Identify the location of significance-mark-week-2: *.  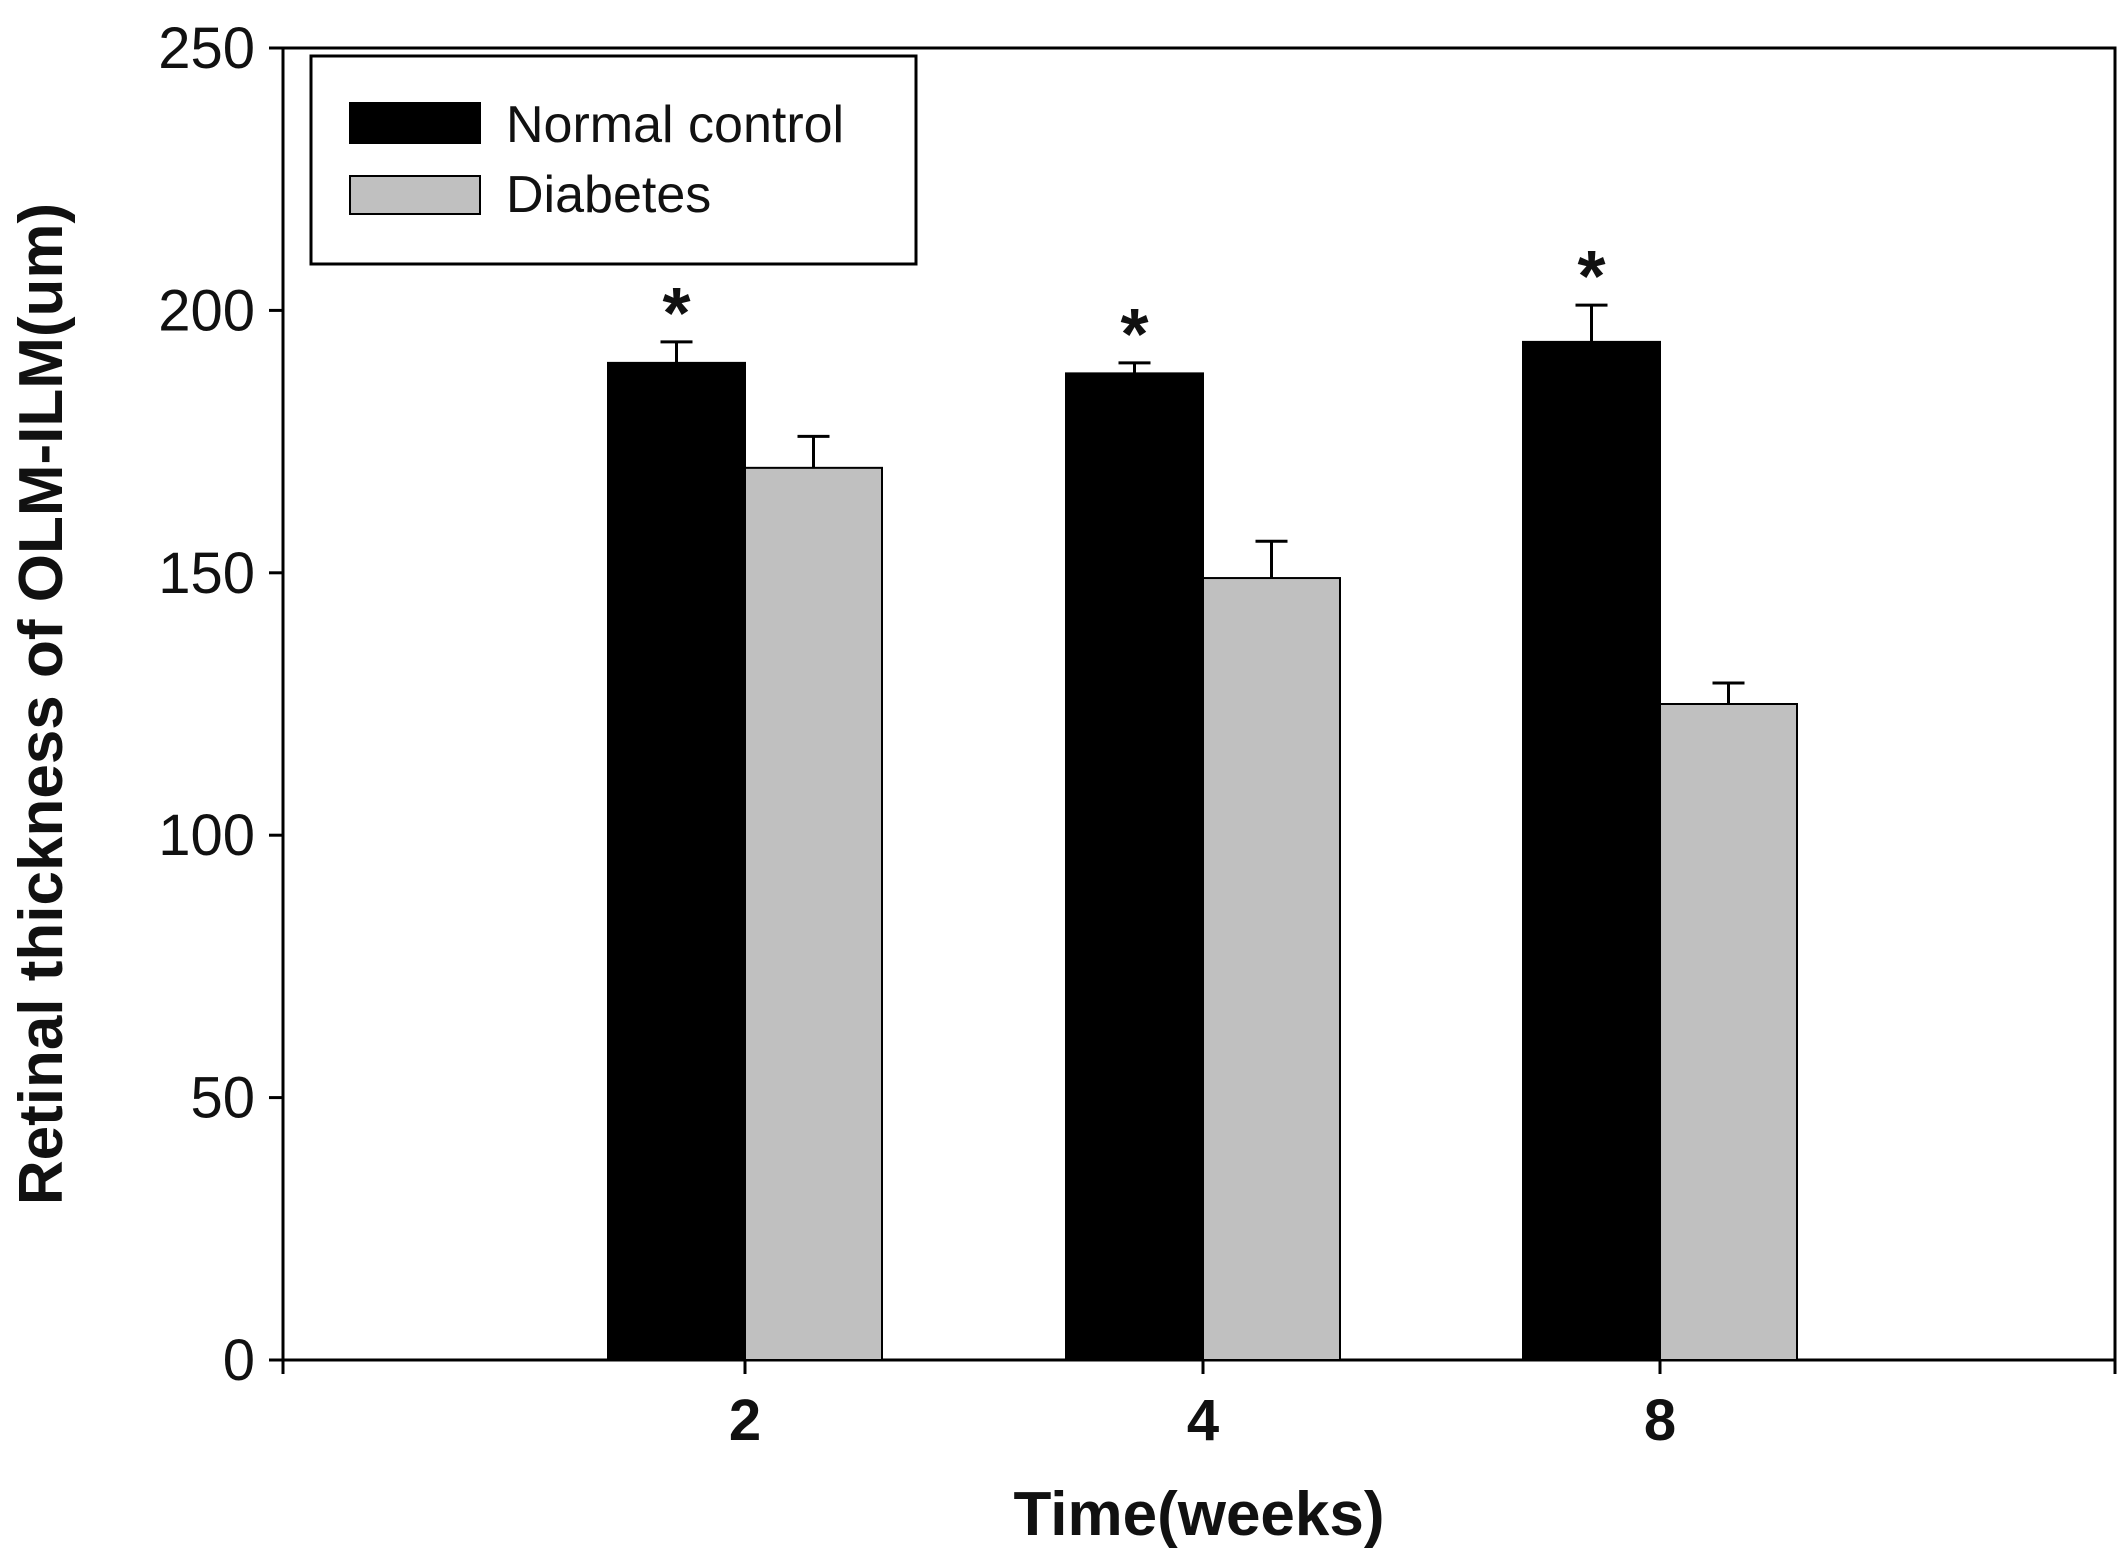
(676, 314).